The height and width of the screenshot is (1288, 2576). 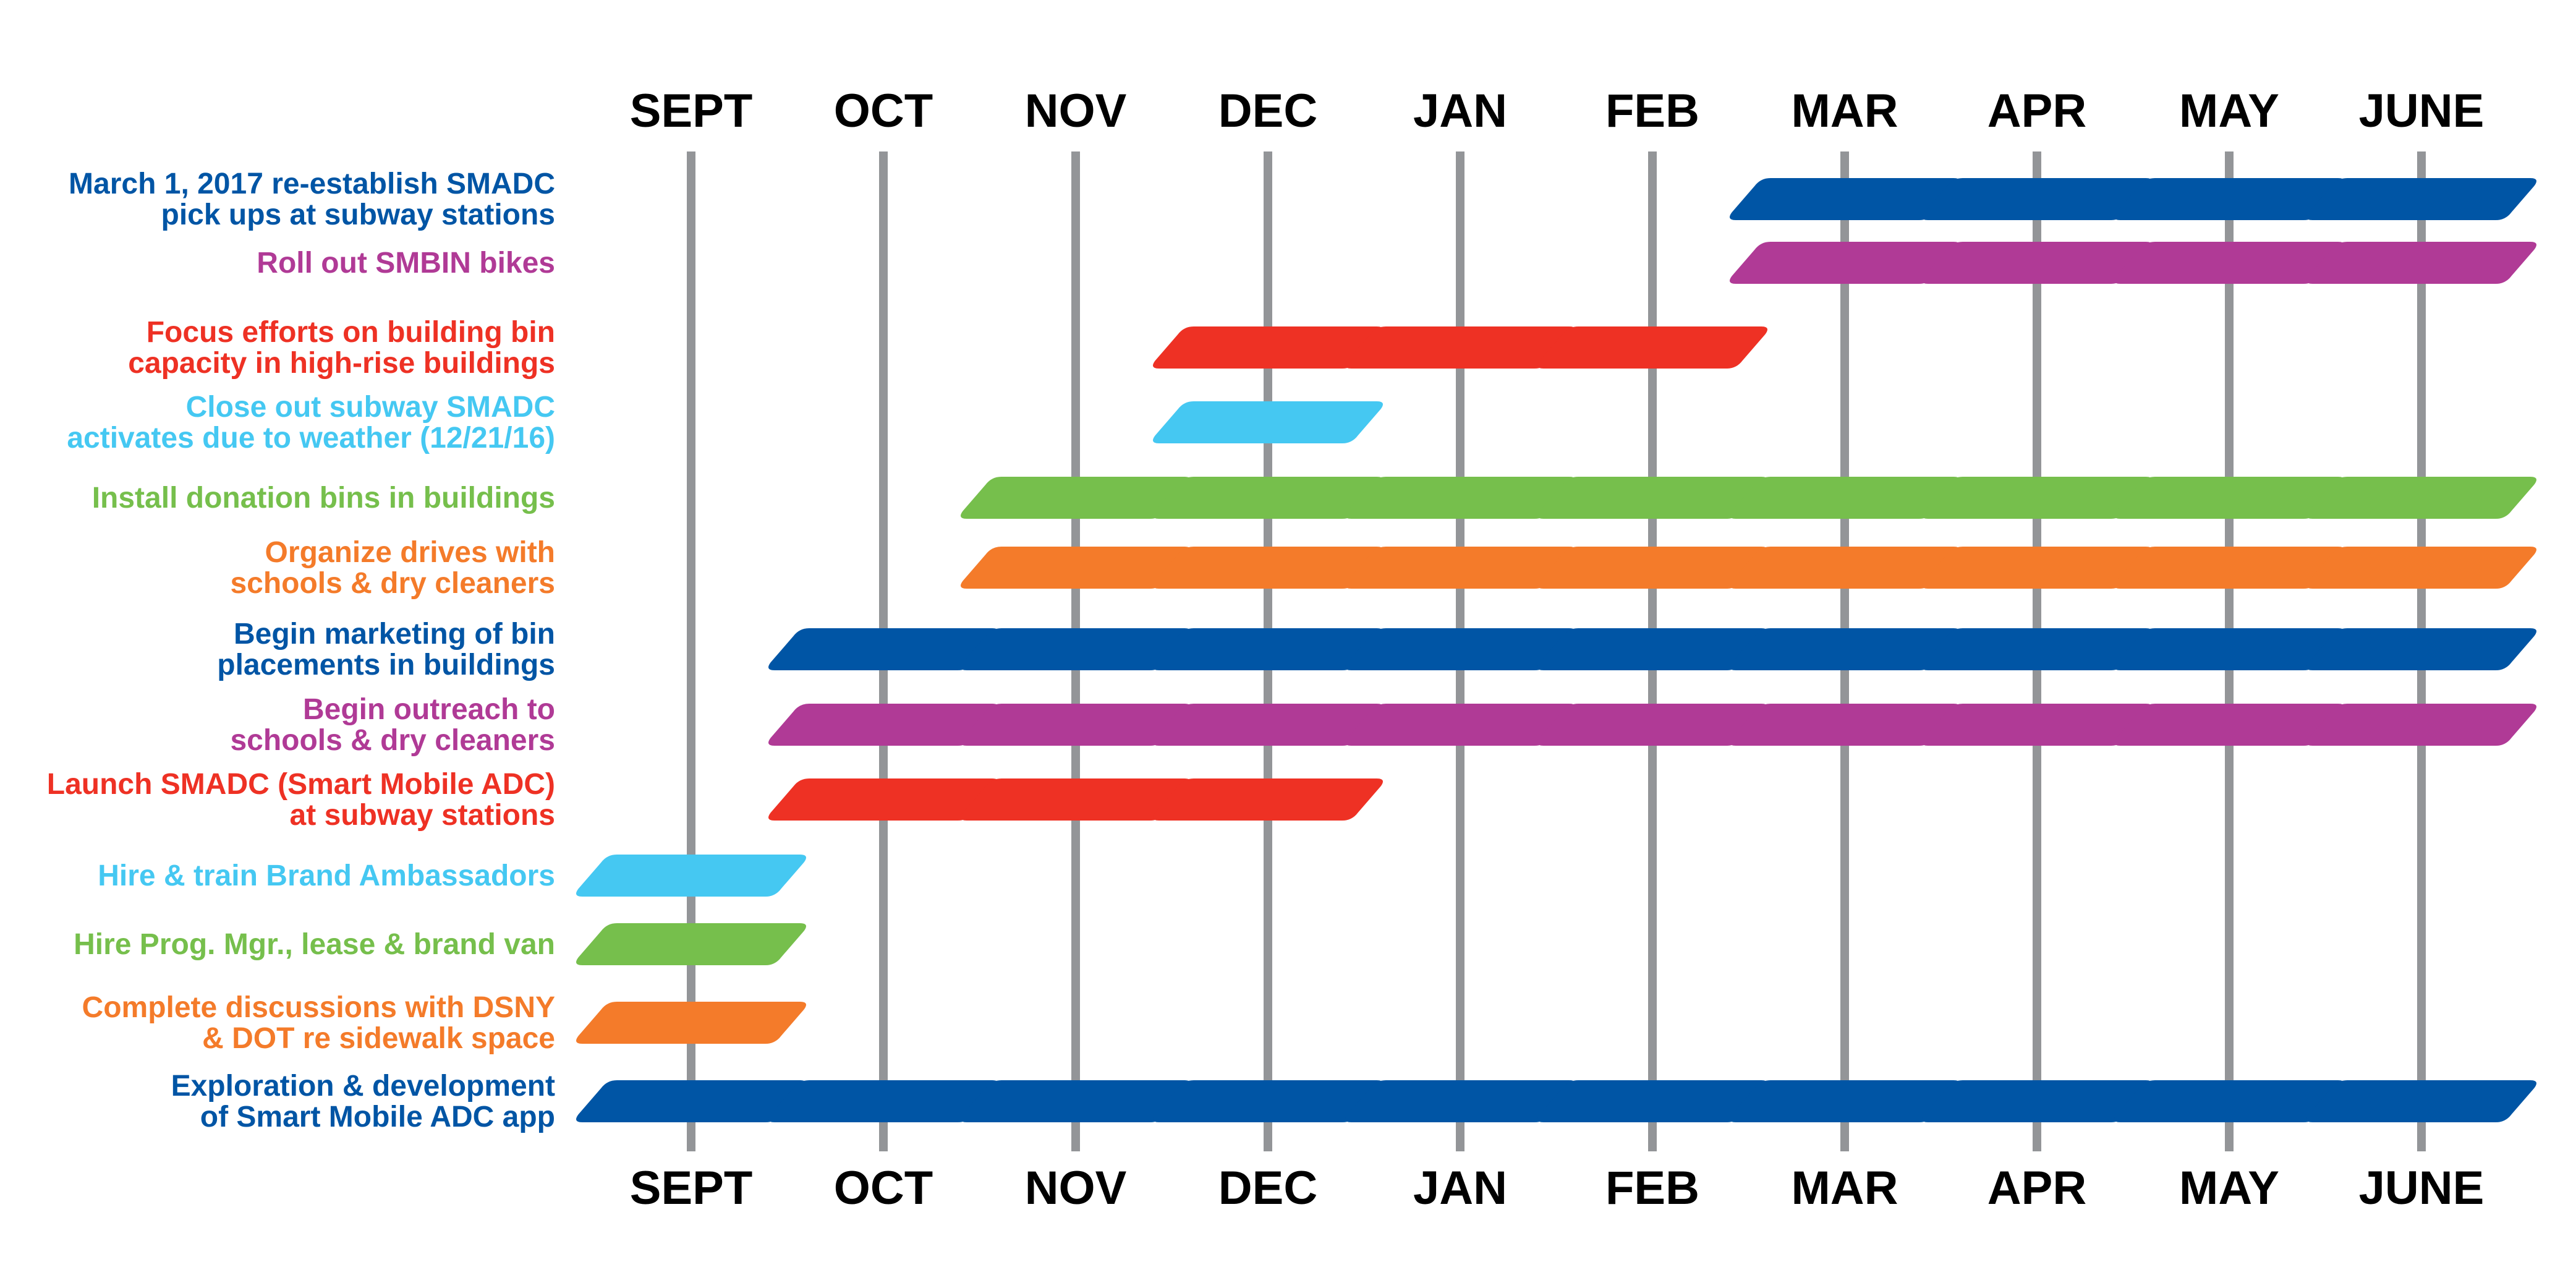 I want to click on task-label-close-out-subway-smadc-activates-due-to--line-2: activates due to weather (12/21/16), so click(x=311, y=438).